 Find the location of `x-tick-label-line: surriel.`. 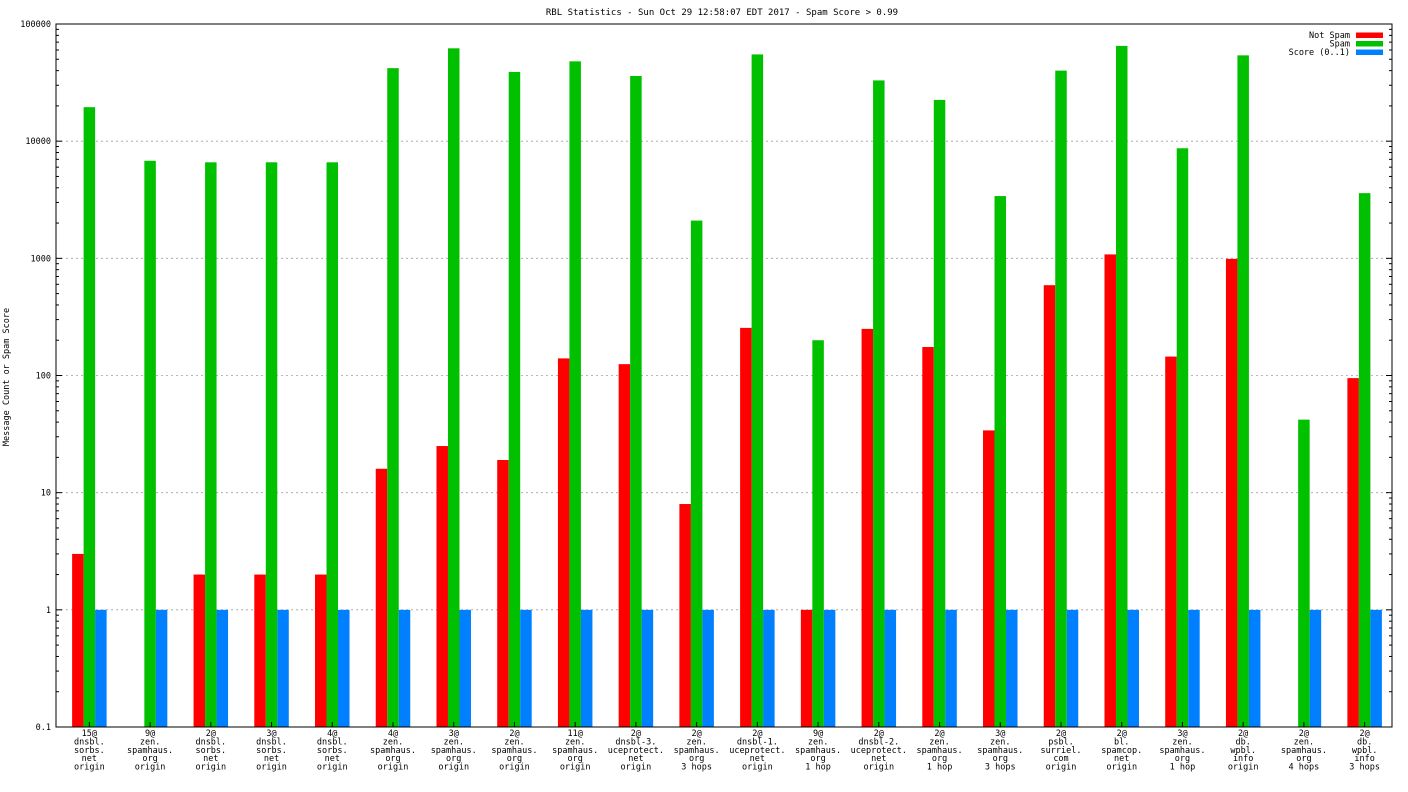

x-tick-label-line: surriel. is located at coordinates (1061, 751).